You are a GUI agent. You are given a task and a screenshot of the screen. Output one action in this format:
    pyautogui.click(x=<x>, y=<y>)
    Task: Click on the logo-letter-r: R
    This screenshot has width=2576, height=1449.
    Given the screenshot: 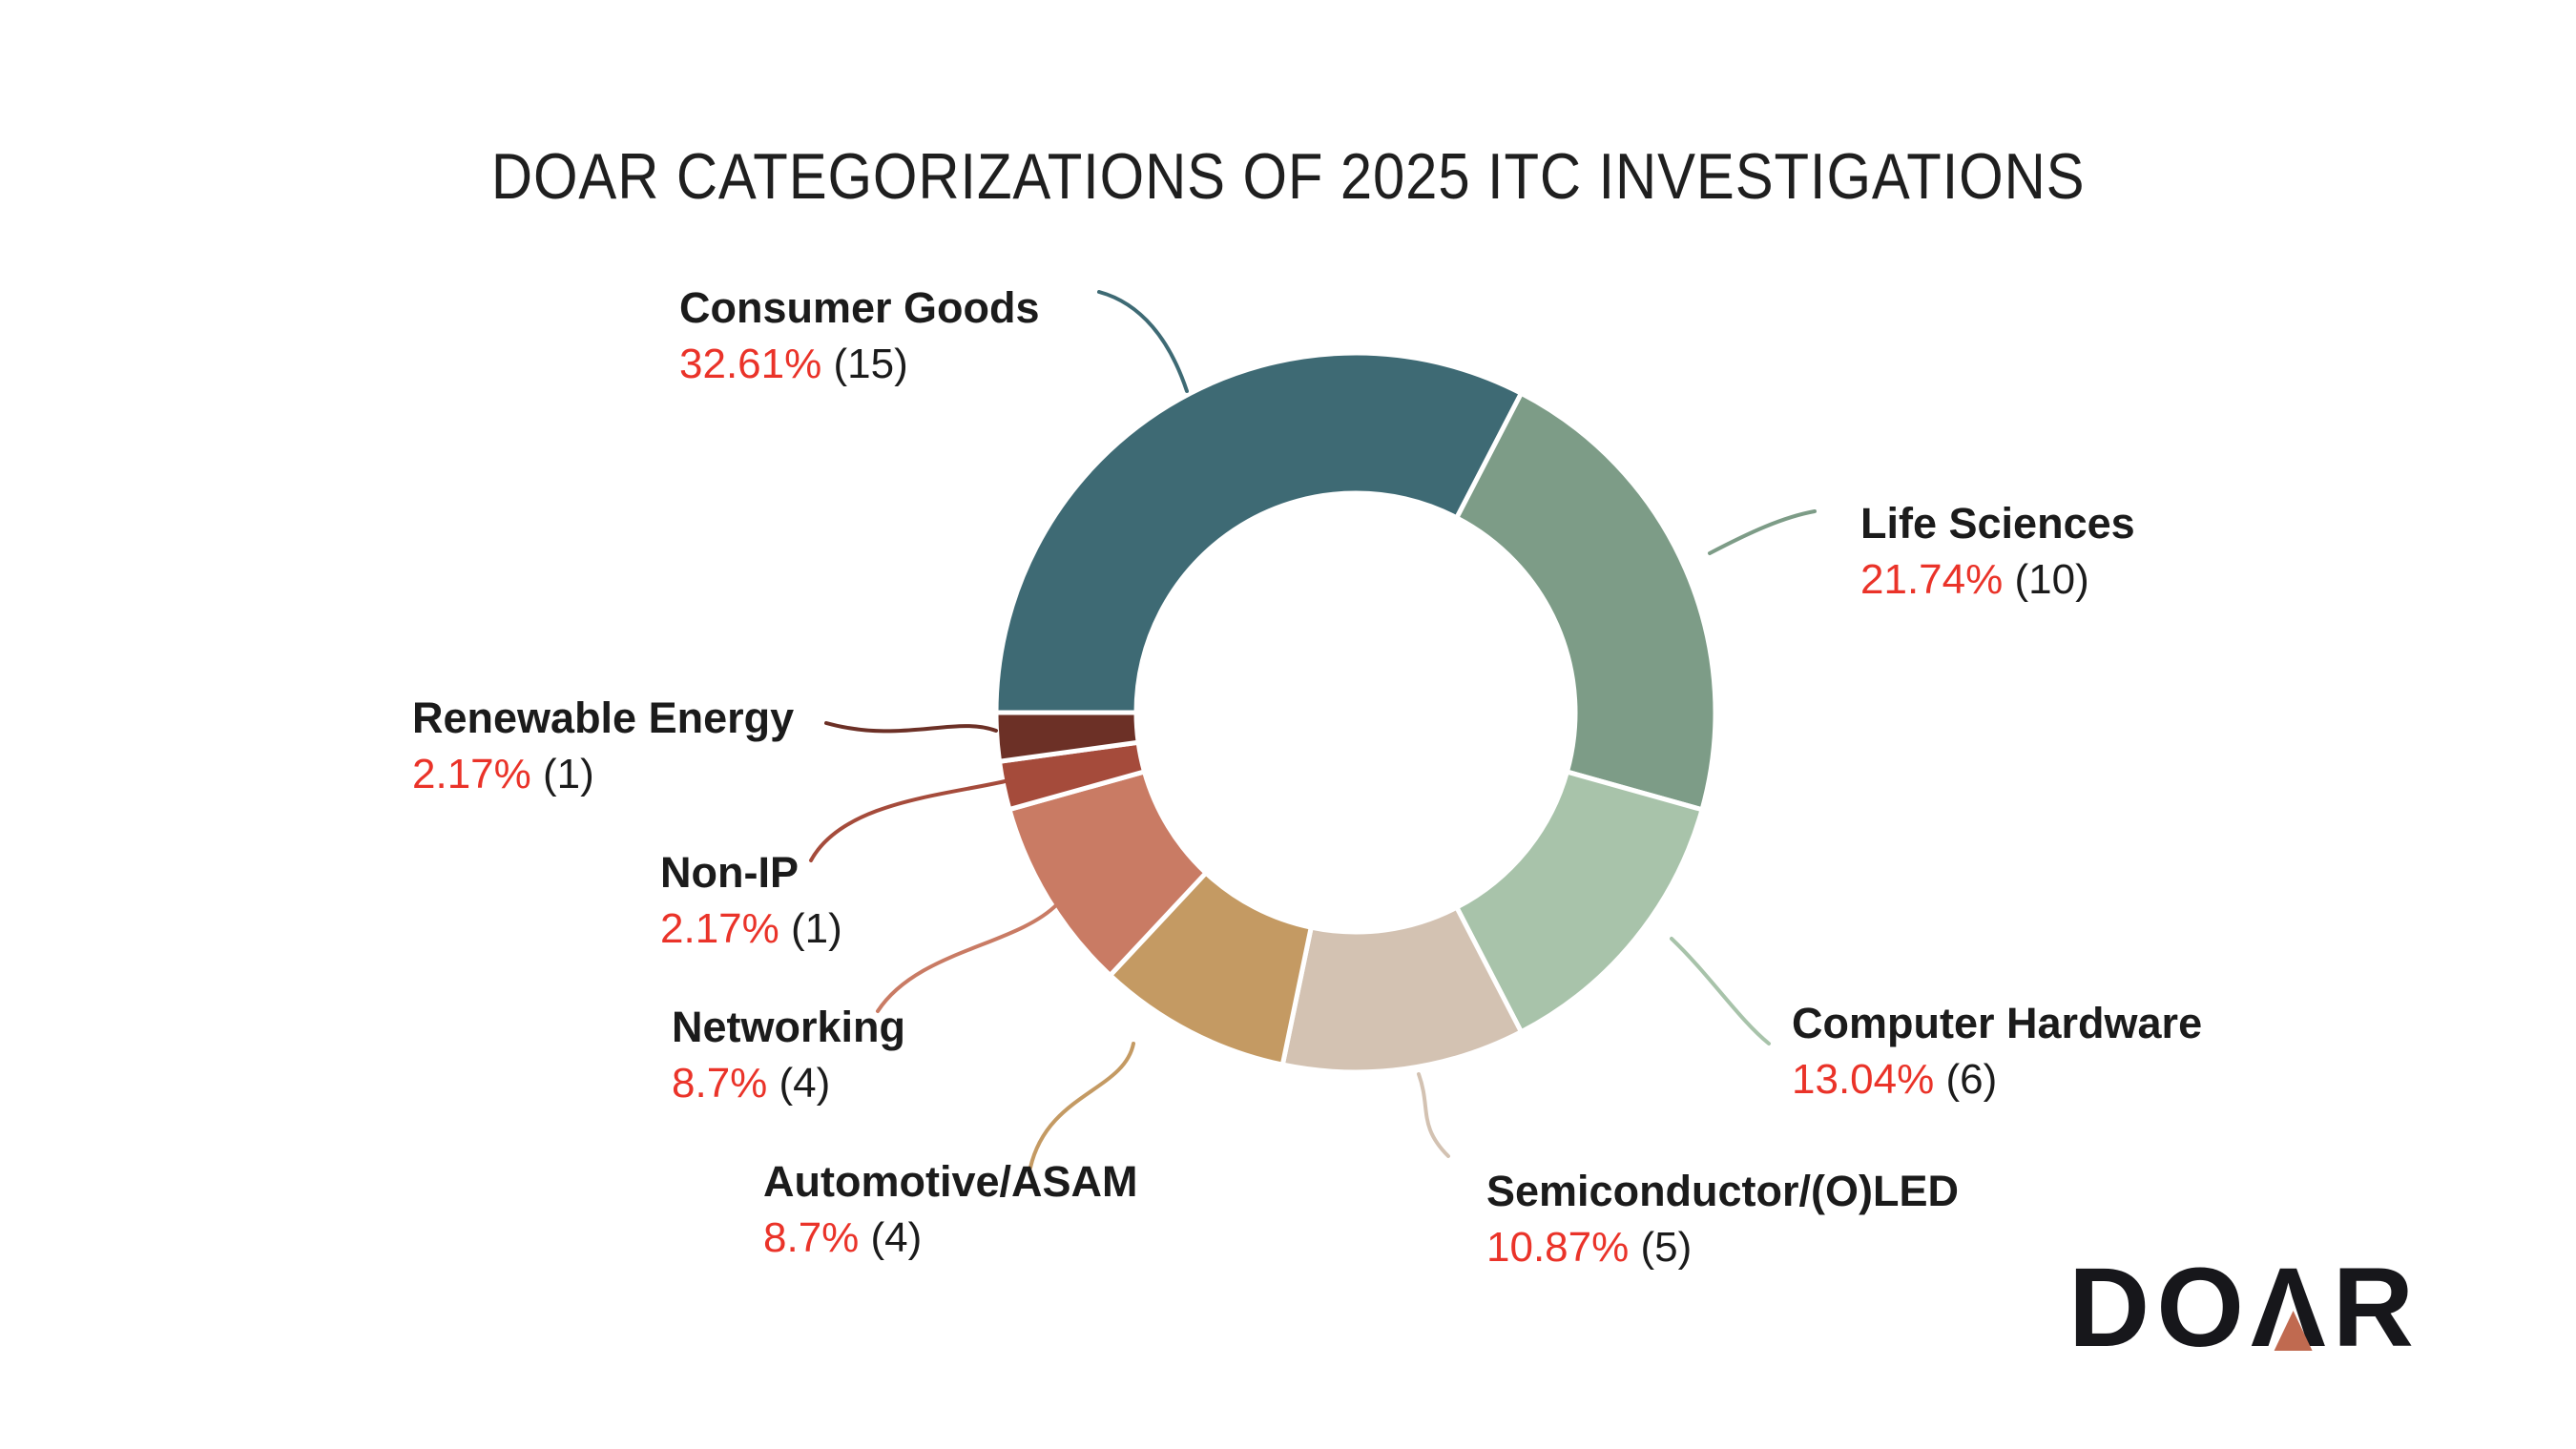 What is the action you would take?
    pyautogui.click(x=2376, y=1308)
    